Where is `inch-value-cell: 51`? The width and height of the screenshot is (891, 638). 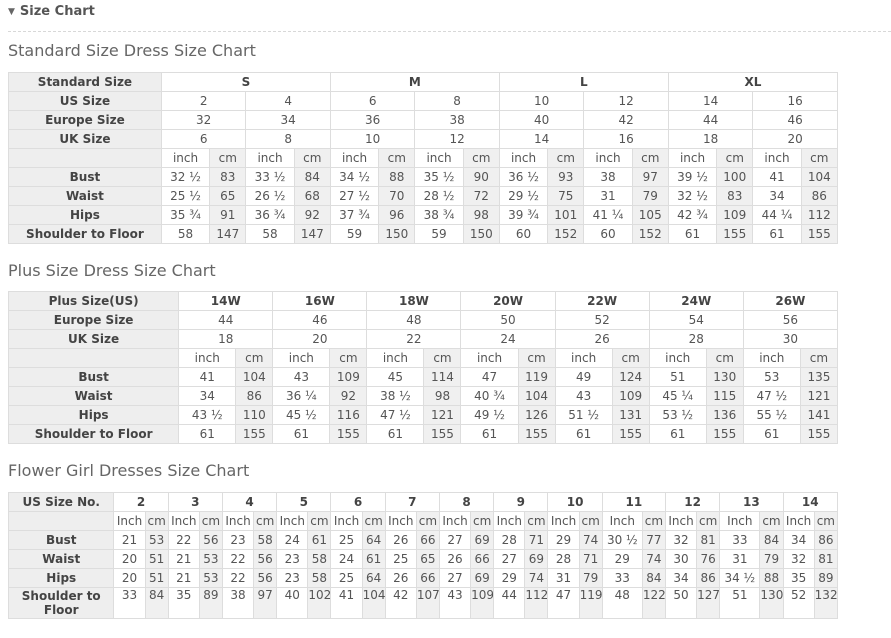 inch-value-cell: 51 is located at coordinates (677, 377).